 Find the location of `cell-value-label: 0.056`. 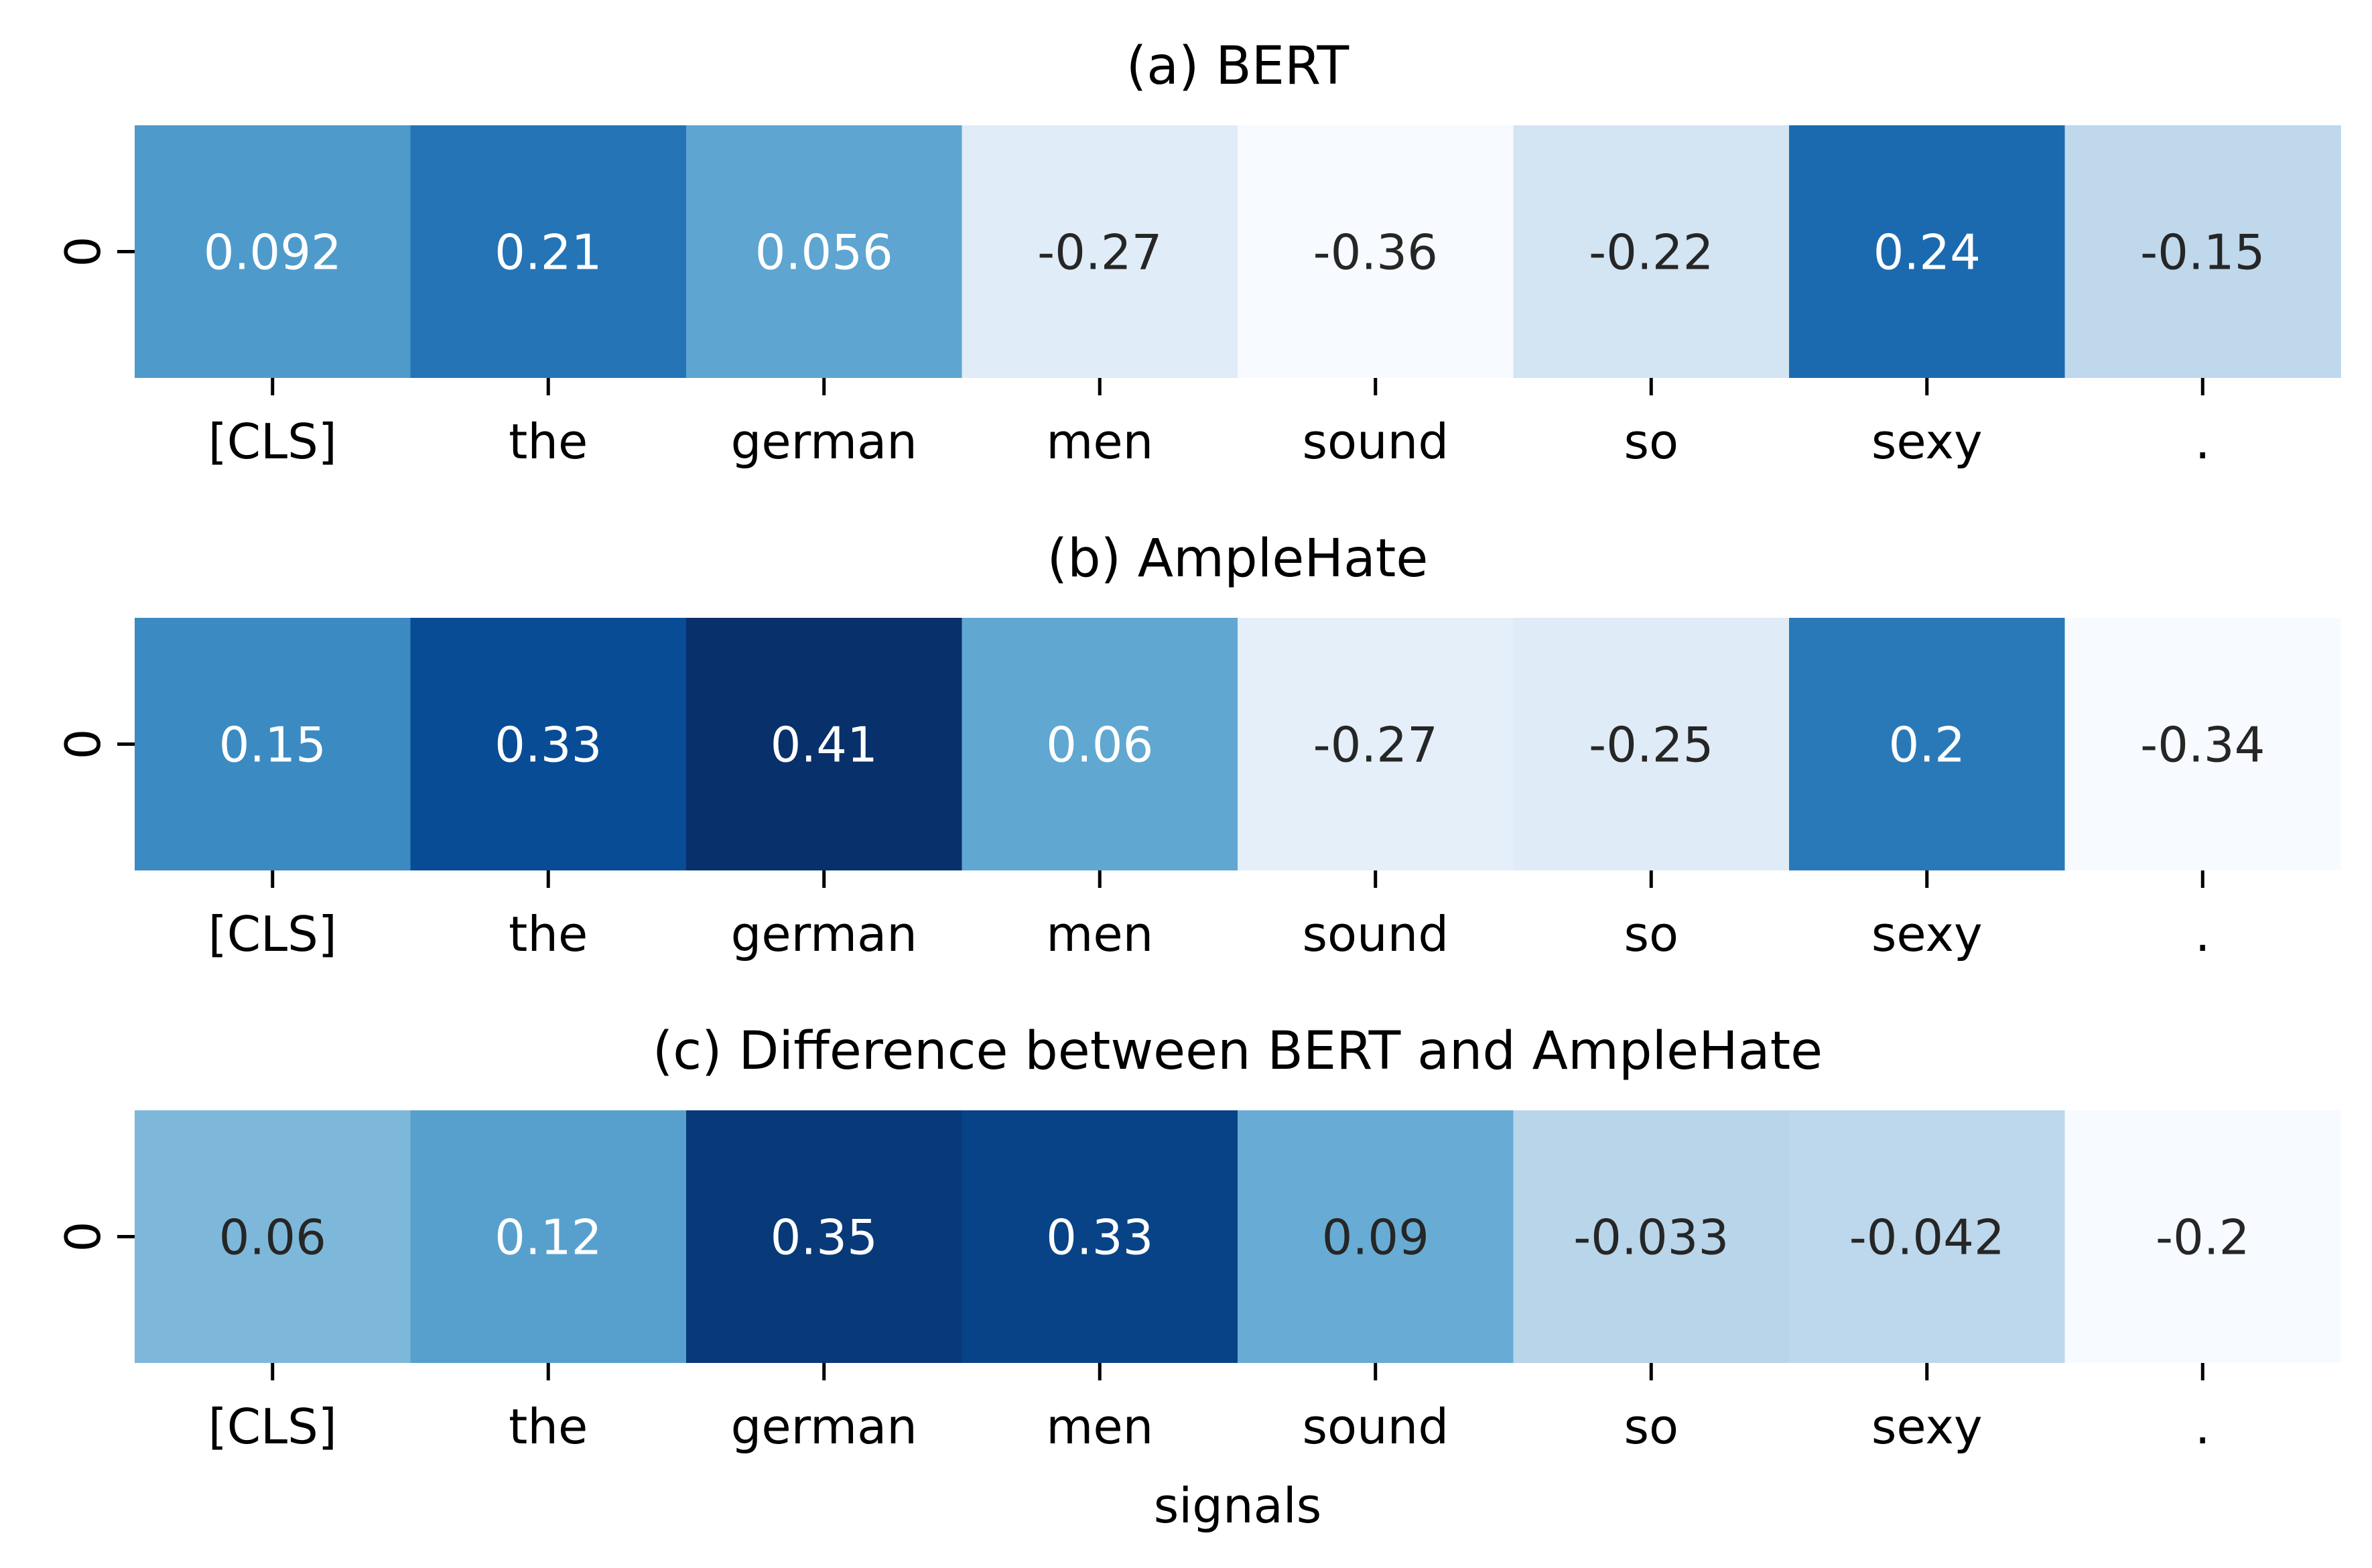

cell-value-label: 0.056 is located at coordinates (824, 252).